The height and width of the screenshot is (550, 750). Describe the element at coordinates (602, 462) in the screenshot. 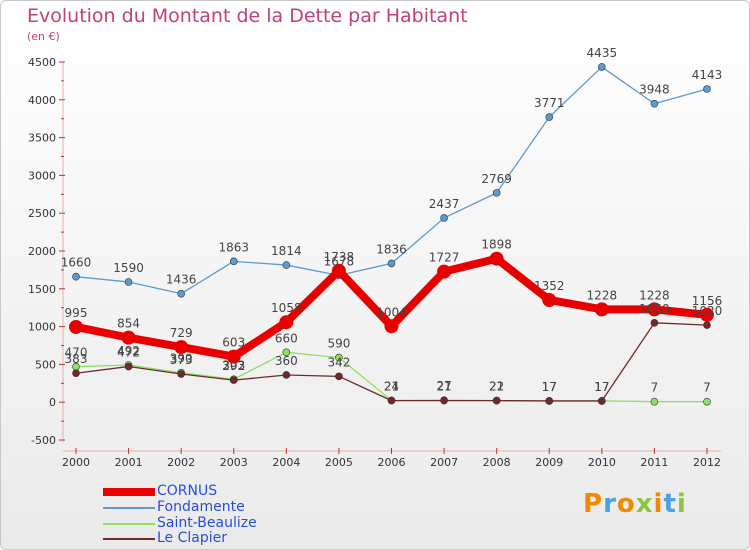

I see `x-tick-label: 2010` at that location.